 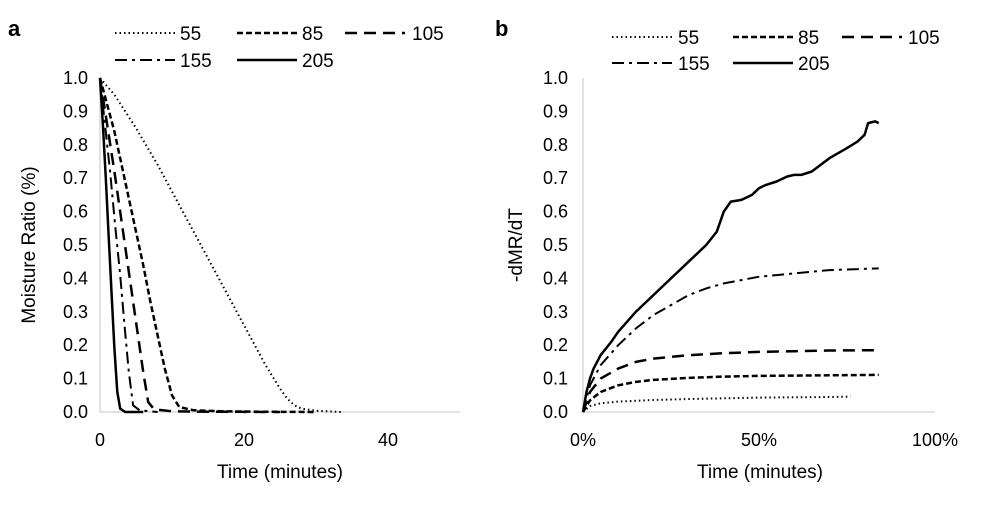 I want to click on panel-a-x-tick-label: 0, so click(x=100, y=440).